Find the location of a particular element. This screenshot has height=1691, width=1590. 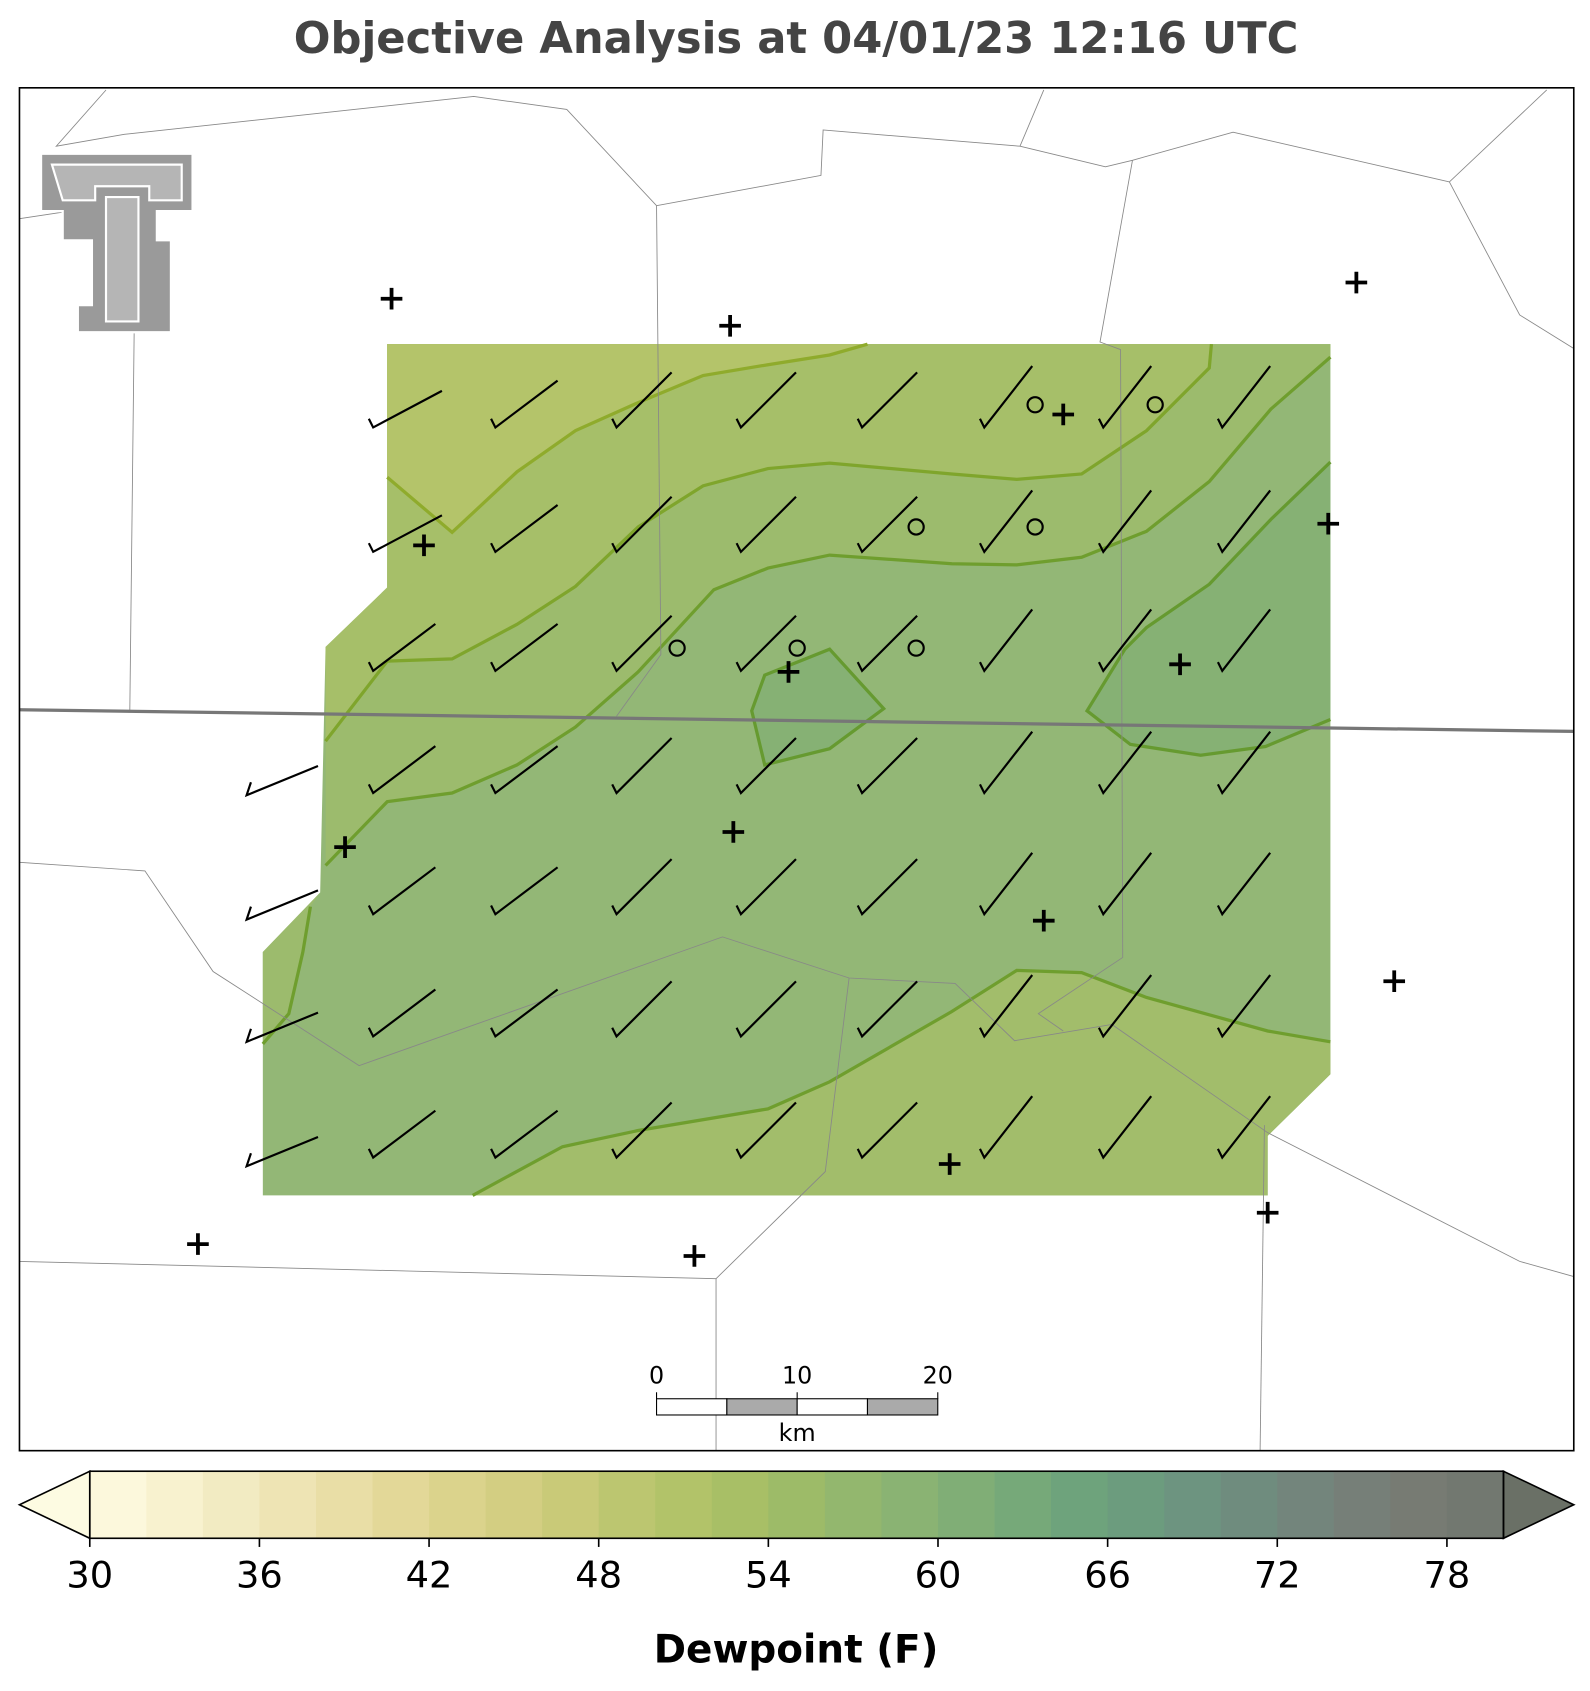

title: Objective Analysis at 04/01/23 12:16 UTC is located at coordinates (796, 39).